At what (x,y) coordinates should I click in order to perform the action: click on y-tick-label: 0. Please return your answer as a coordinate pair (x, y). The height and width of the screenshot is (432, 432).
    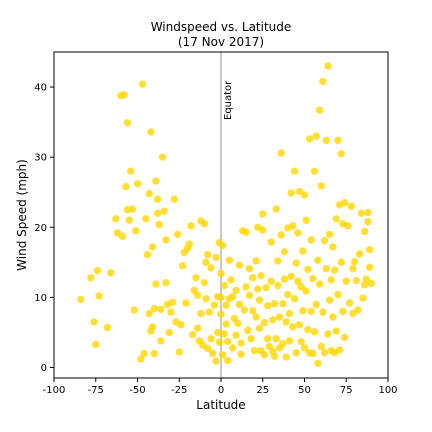
    Looking at the image, I should click on (44, 368).